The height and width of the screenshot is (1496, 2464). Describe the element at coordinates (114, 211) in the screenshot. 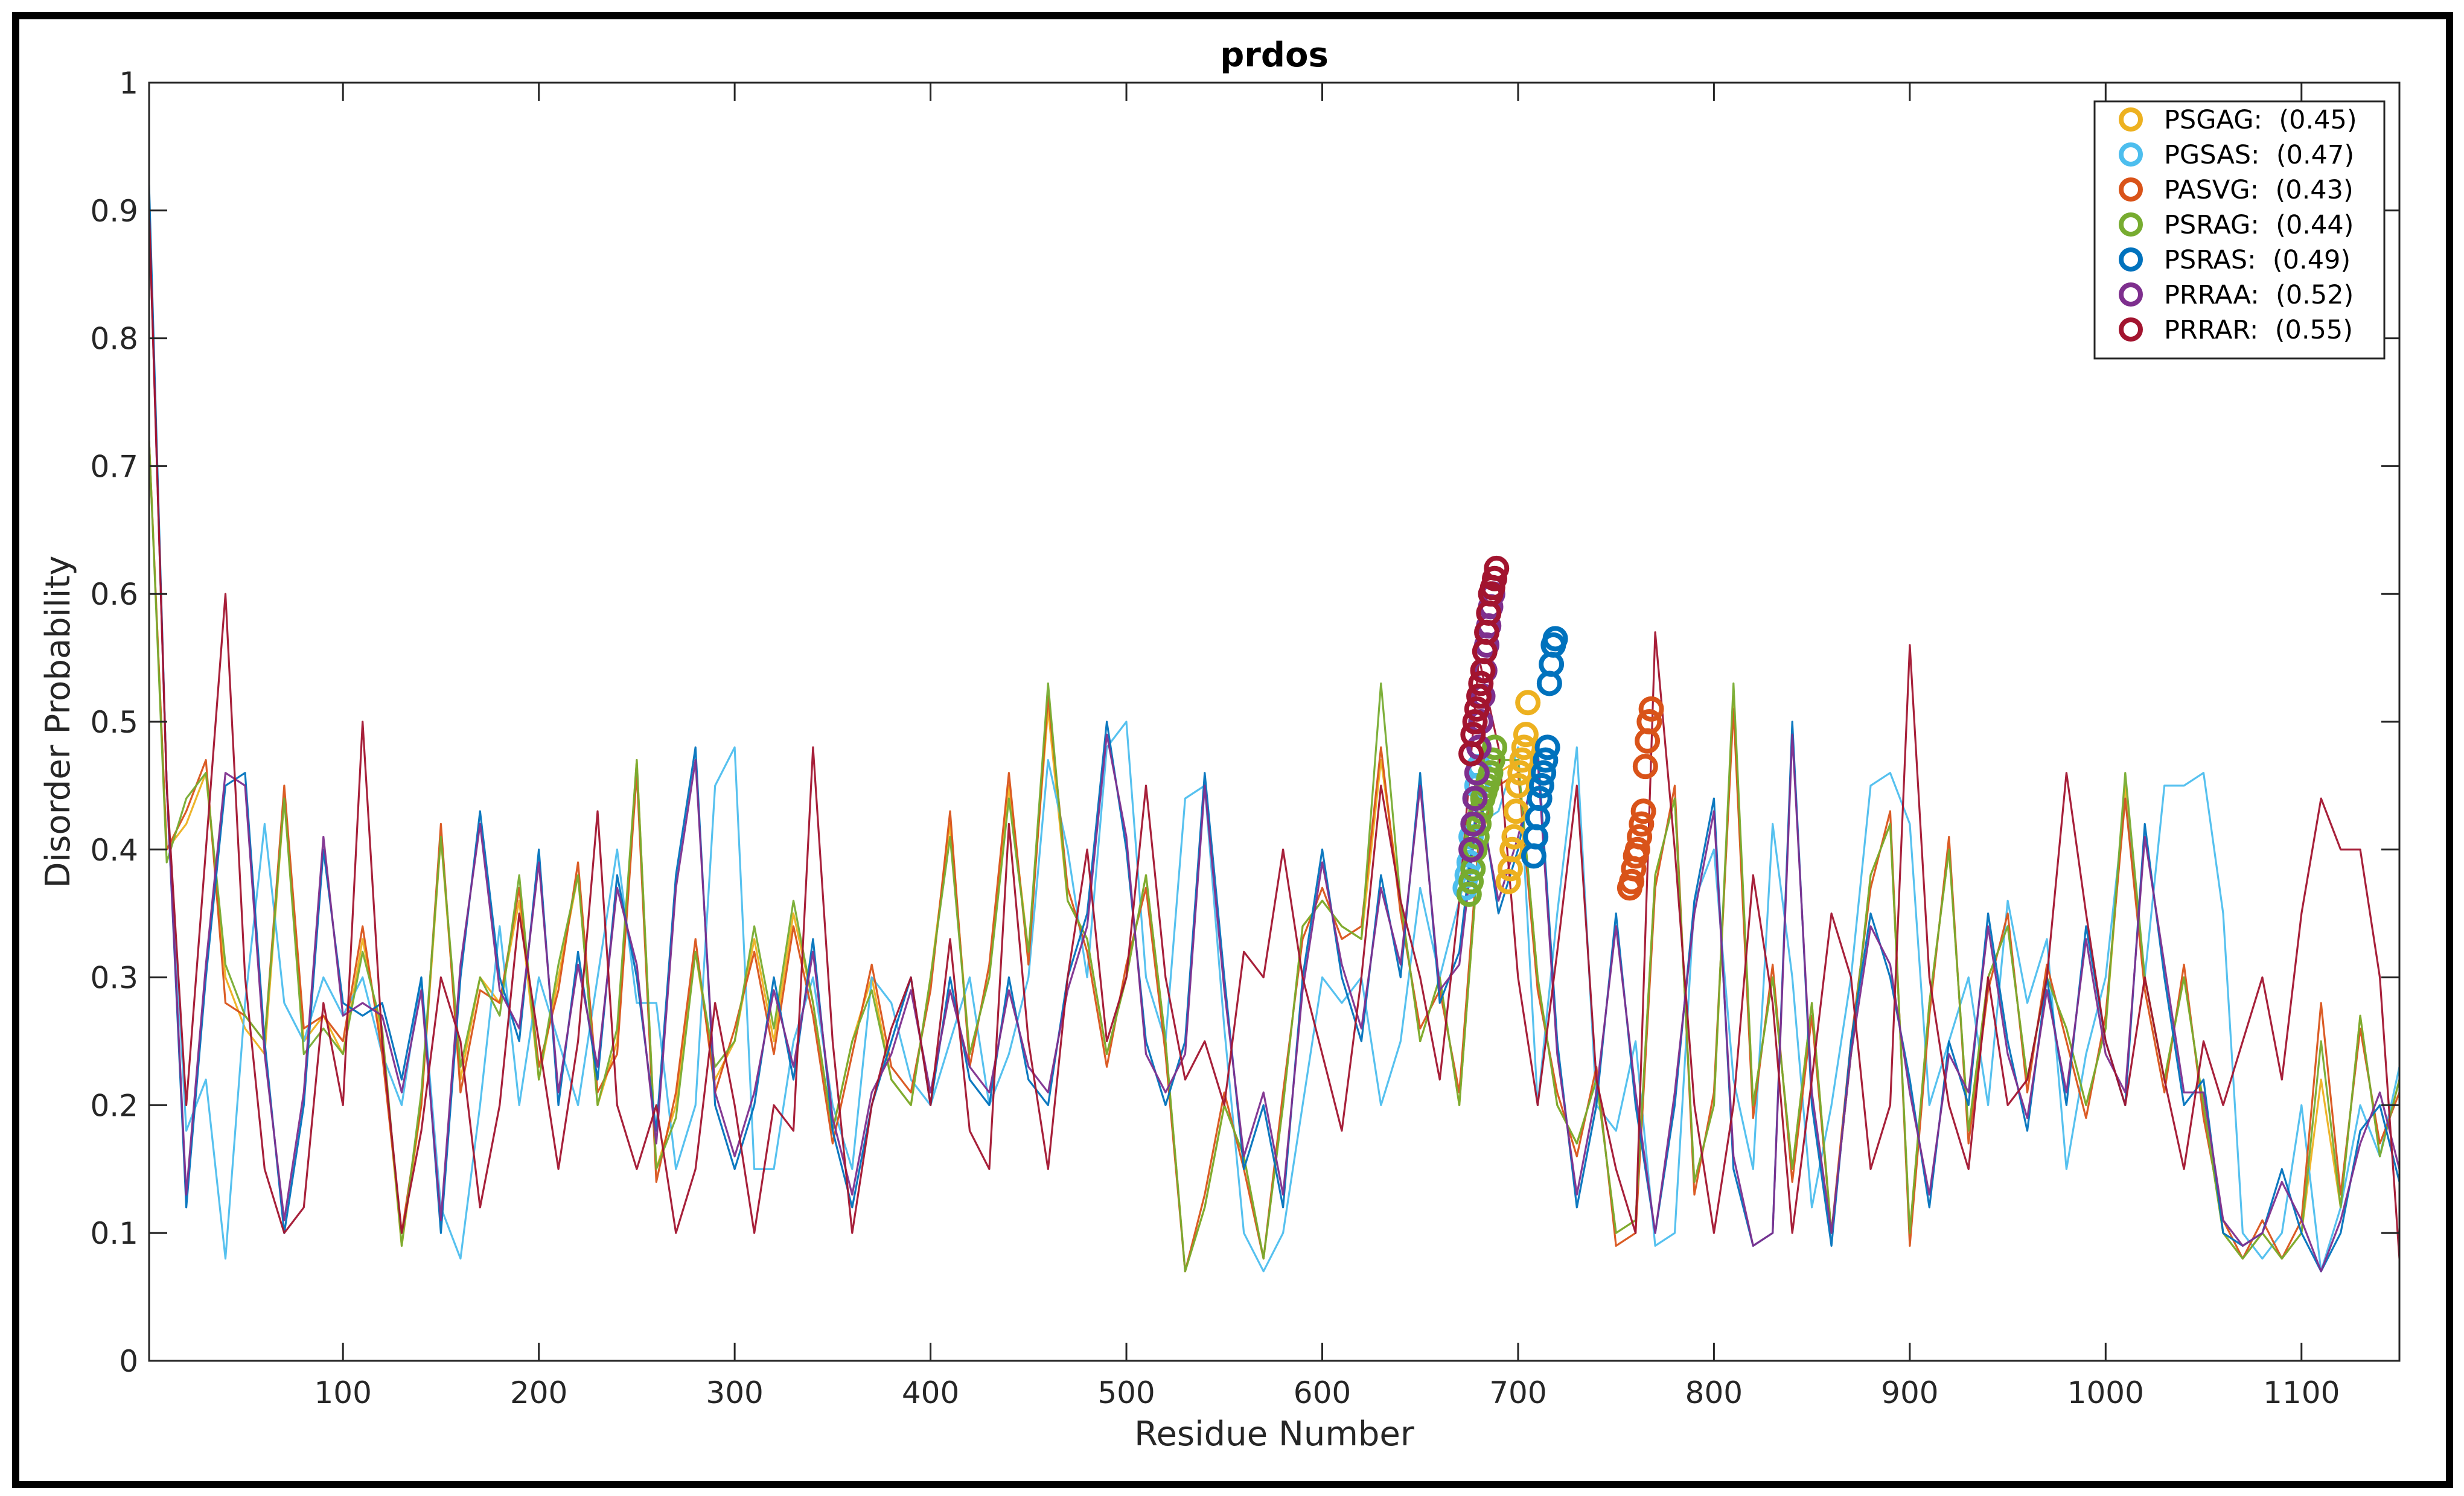

I see `y-tick-label: 0.9` at that location.